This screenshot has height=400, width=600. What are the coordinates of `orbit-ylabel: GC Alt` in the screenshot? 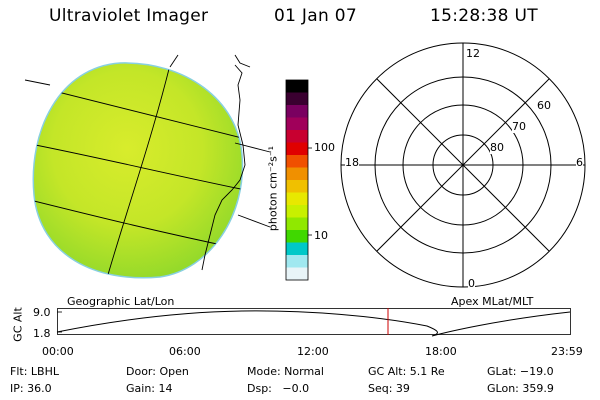 It's located at (18, 324).